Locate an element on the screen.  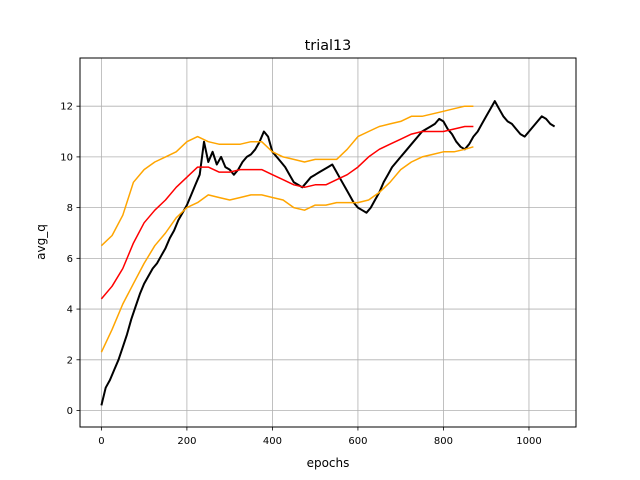
x-tick-label: 0 is located at coordinates (101, 441).